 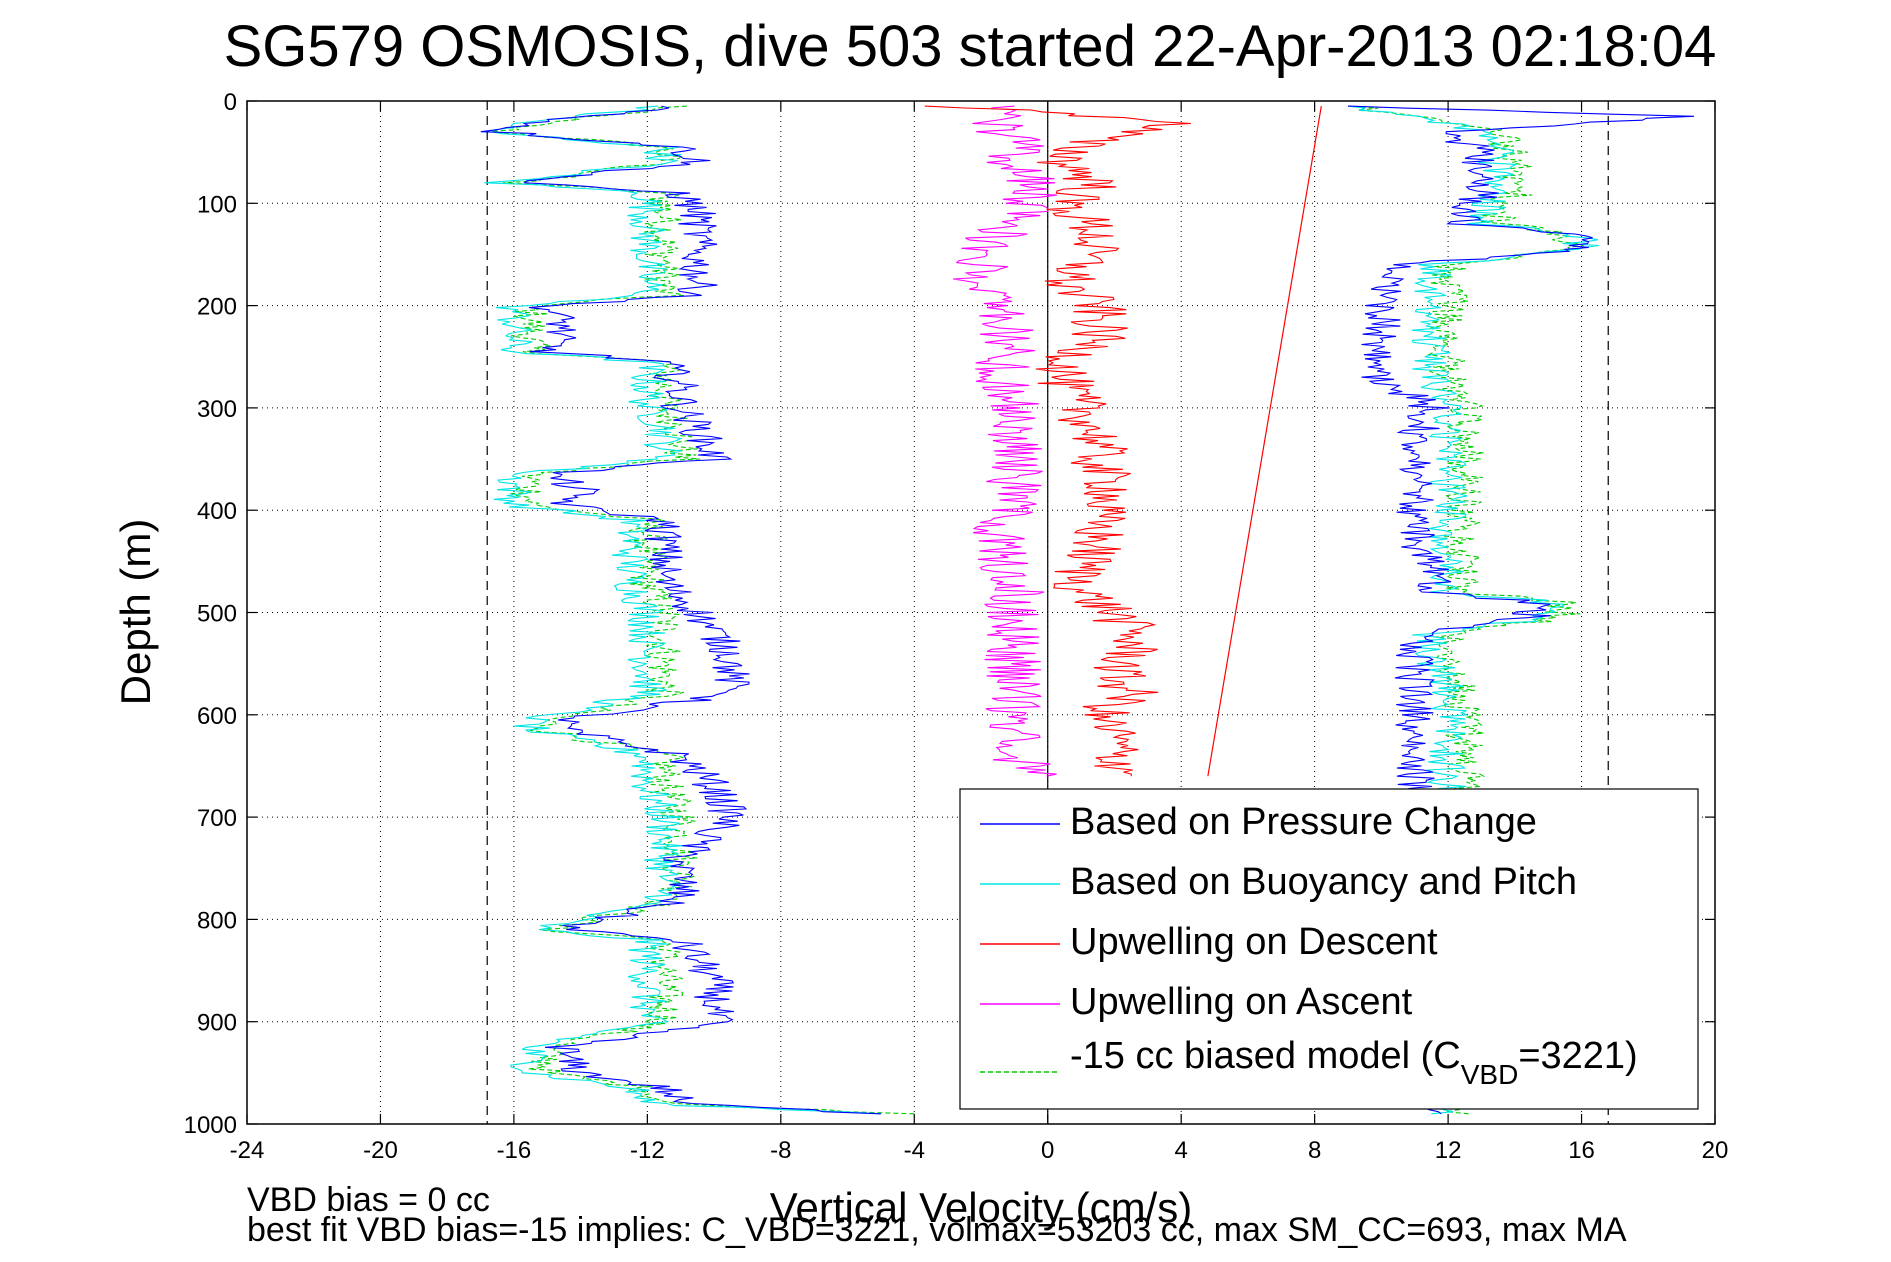 What do you see at coordinates (217, 614) in the screenshot?
I see `y-tick-label: 500` at bounding box center [217, 614].